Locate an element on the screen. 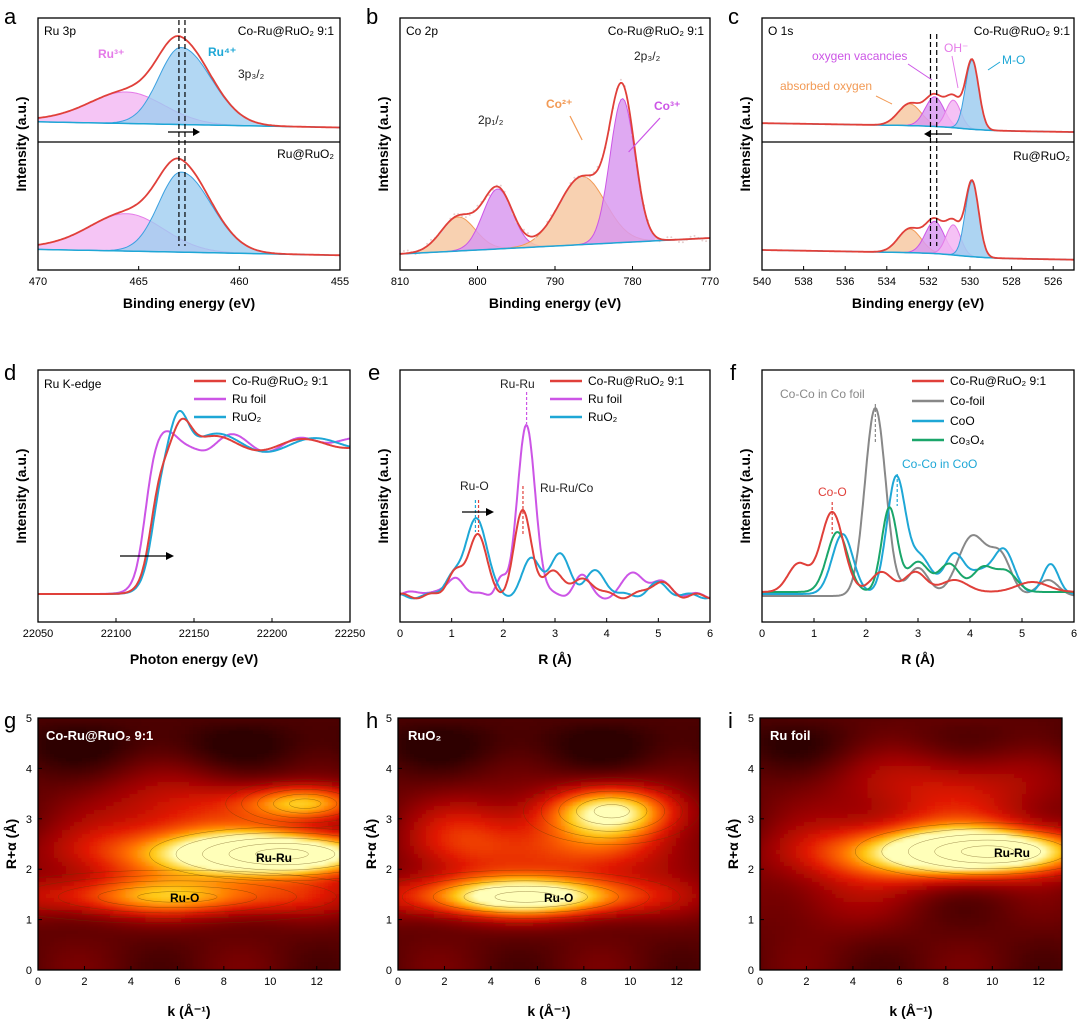 This screenshot has width=1080, height=1021. x-axis-label-a: Binding energy (eV) is located at coordinates (189, 303).